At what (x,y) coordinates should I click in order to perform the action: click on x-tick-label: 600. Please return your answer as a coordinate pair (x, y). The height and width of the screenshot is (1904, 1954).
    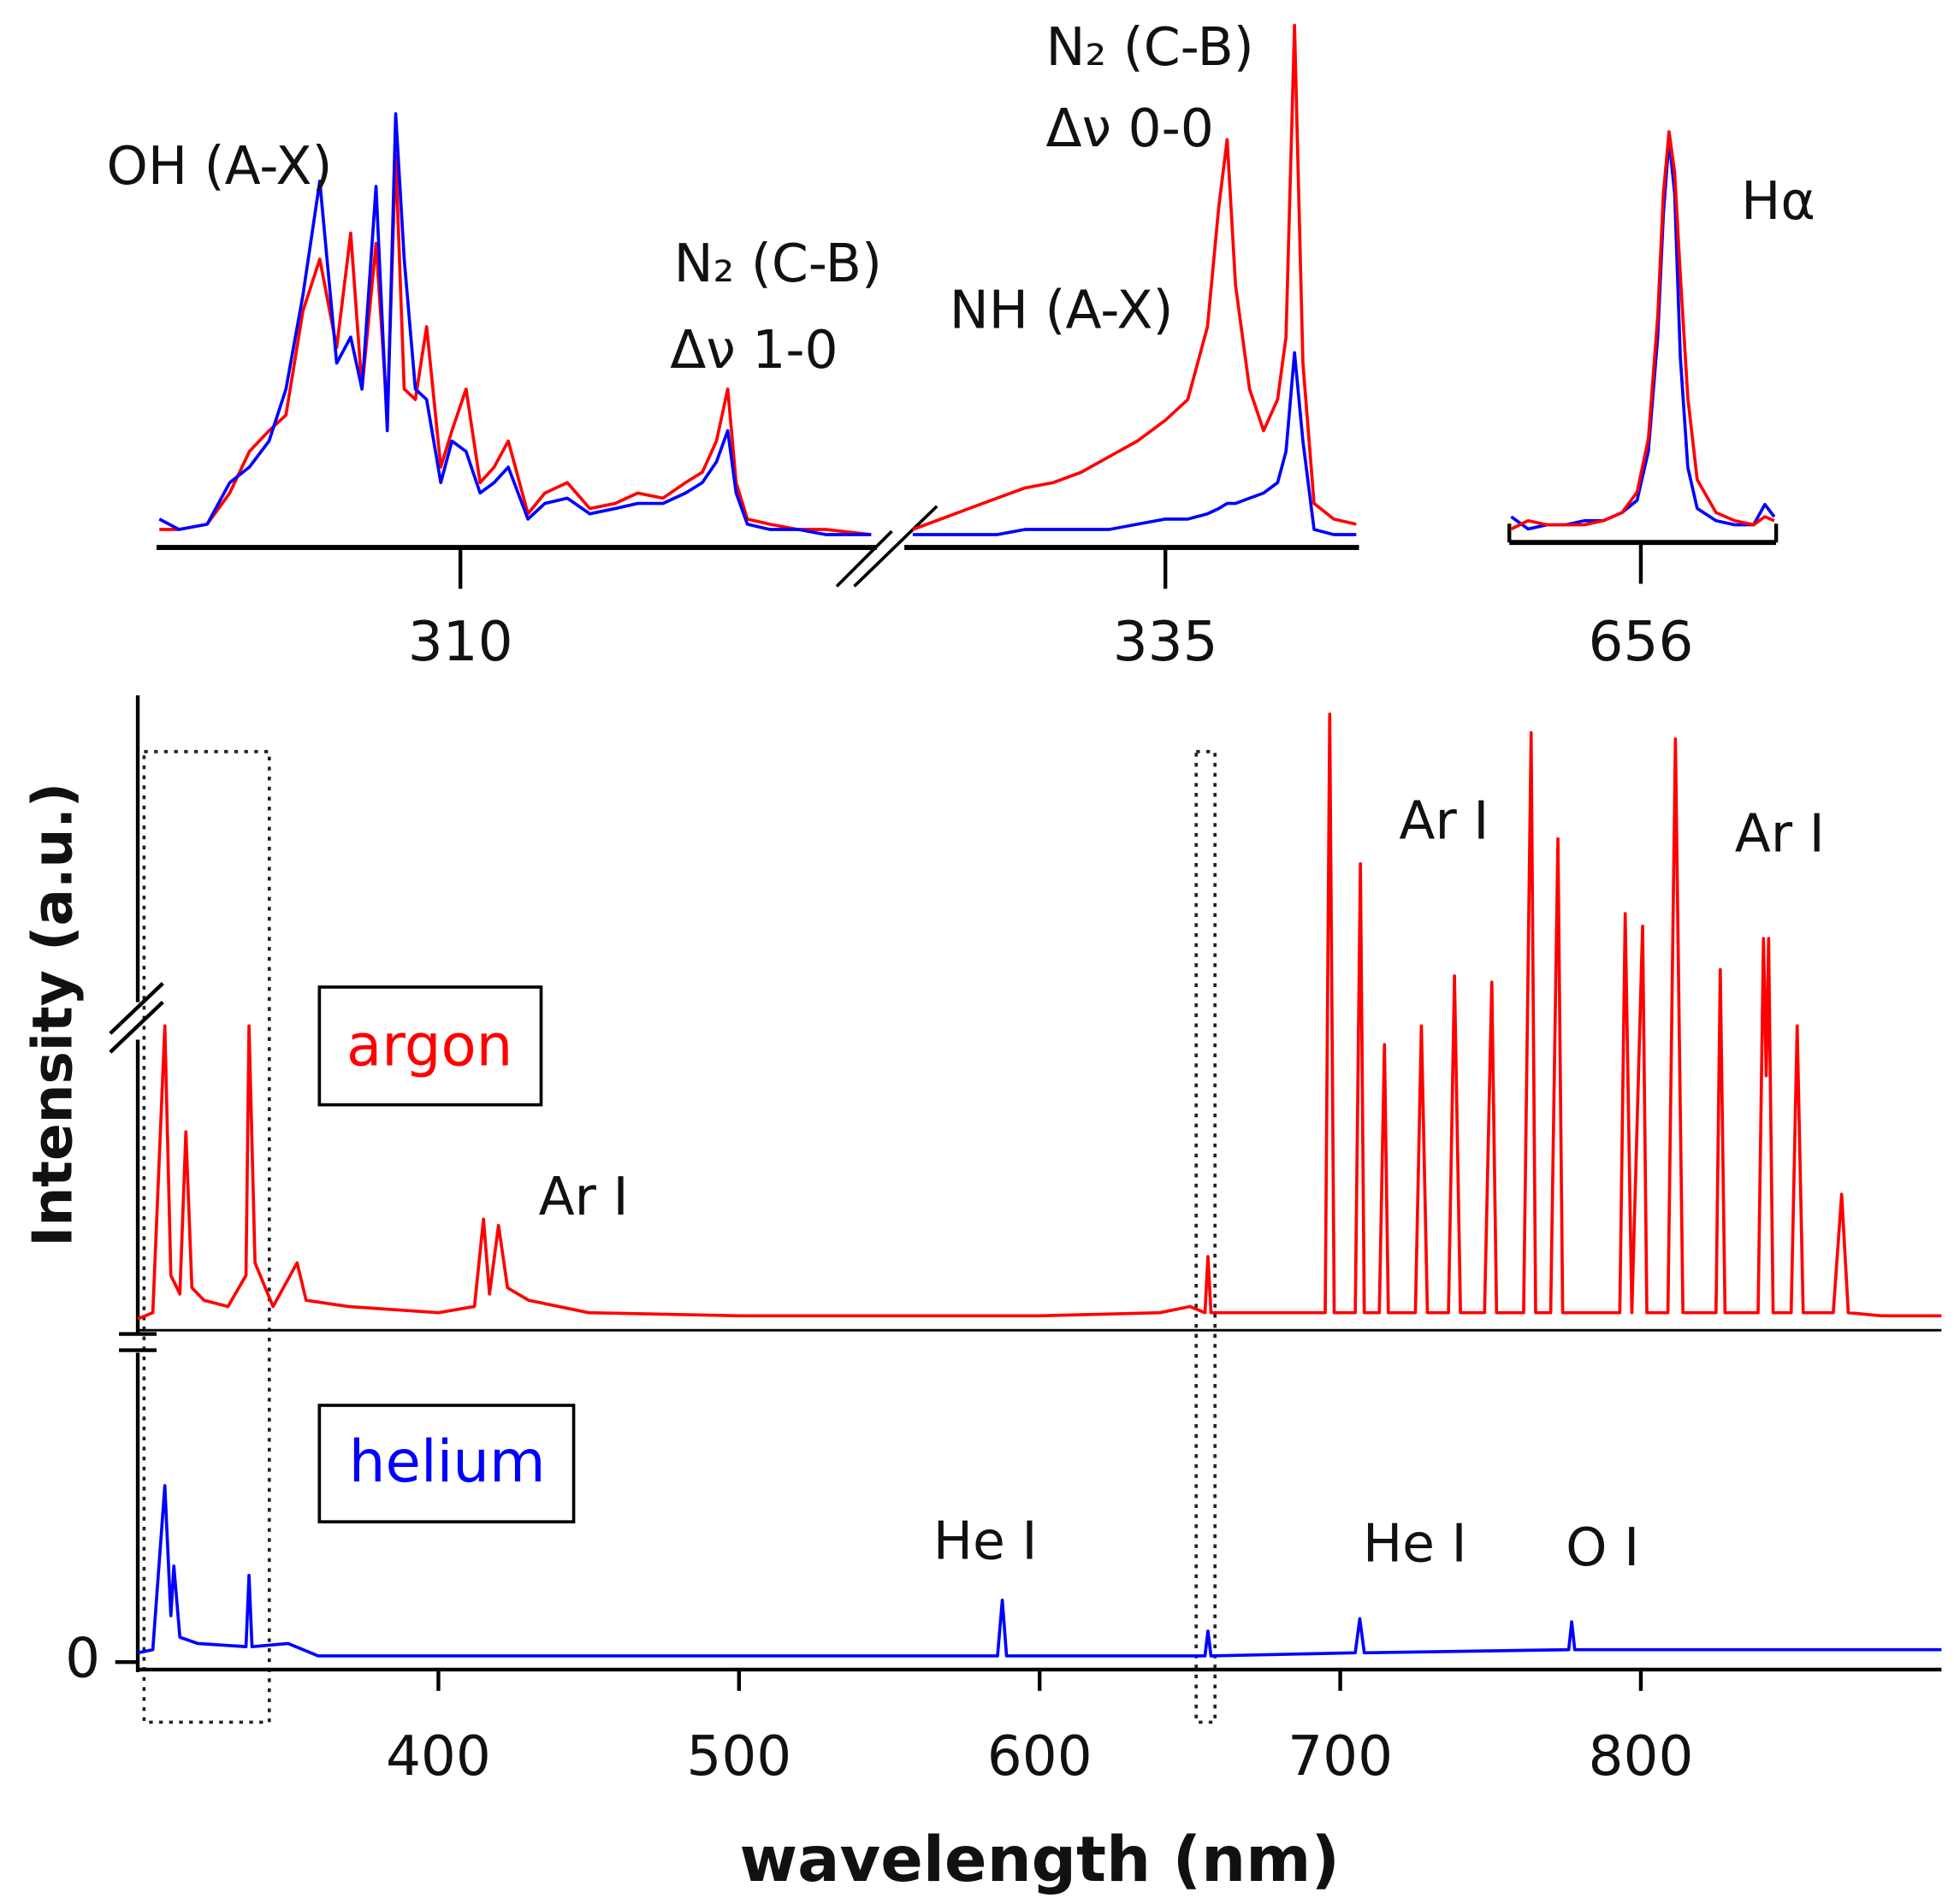
    Looking at the image, I should click on (1039, 1756).